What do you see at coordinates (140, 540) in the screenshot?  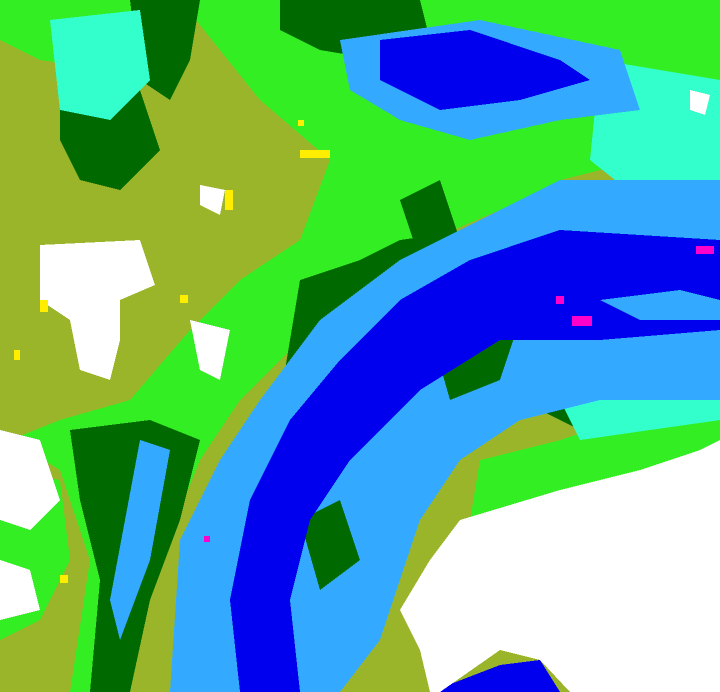 I see `light-blue-streak` at bounding box center [140, 540].